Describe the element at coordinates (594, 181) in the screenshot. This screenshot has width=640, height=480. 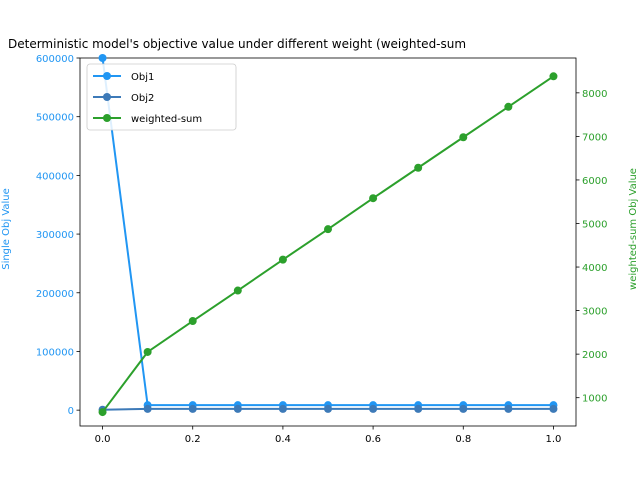
I see `y-right-tick-label: 6000` at that location.